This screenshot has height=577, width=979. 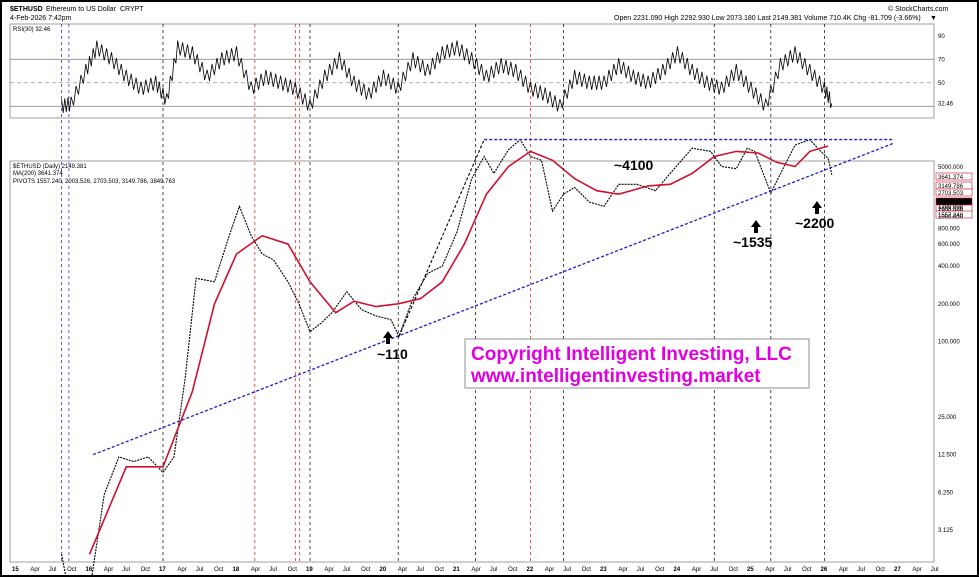 What do you see at coordinates (530, 570) in the screenshot?
I see `x-tick-label: 22` at bounding box center [530, 570].